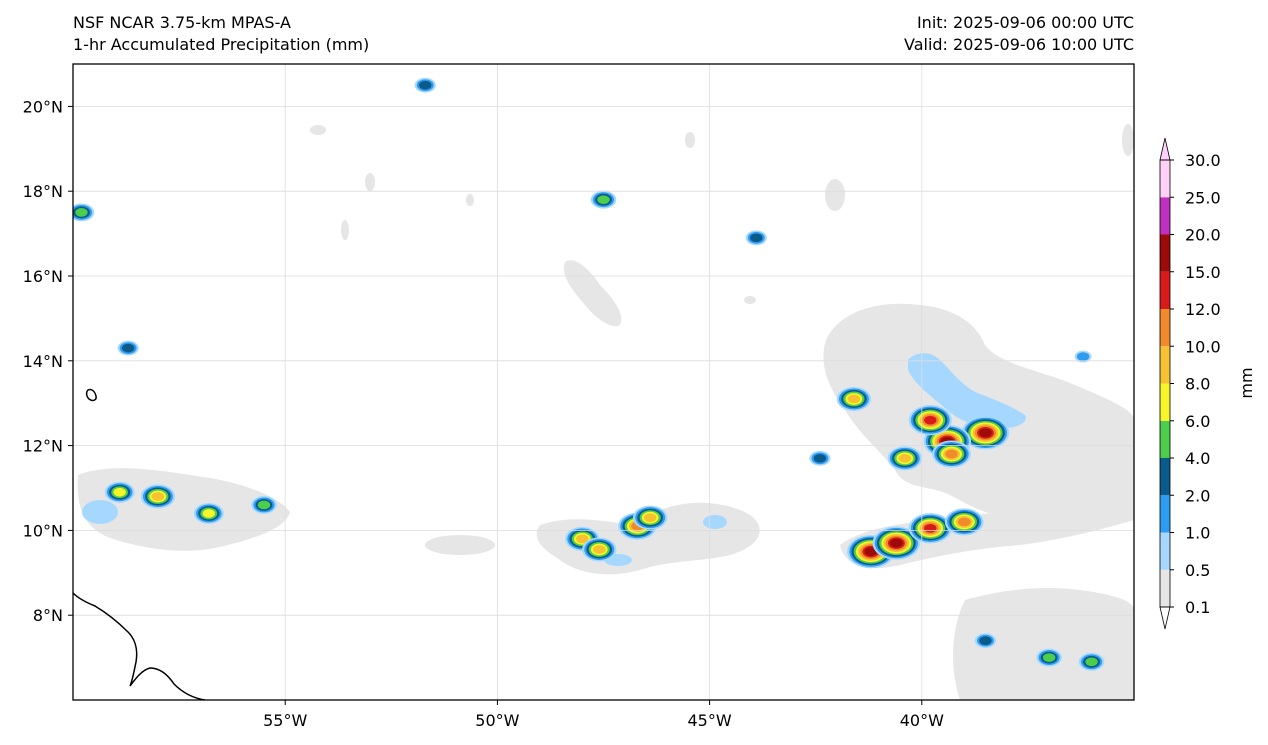 This screenshot has height=745, width=1268. Describe the element at coordinates (1197, 495) in the screenshot. I see `colorbar-tick-label: 2.0` at that location.